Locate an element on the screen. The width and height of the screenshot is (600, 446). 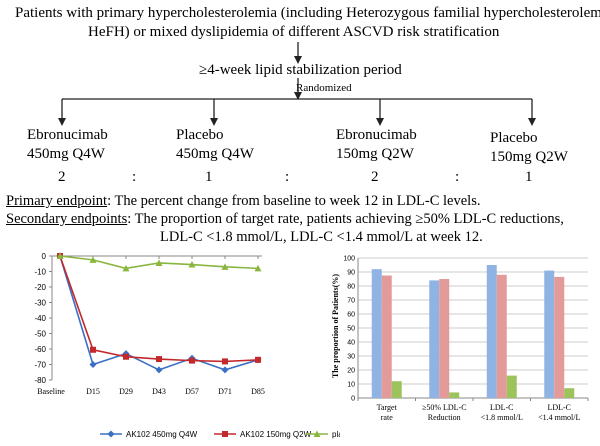
y-tick-label: 30 is located at coordinates (351, 357).